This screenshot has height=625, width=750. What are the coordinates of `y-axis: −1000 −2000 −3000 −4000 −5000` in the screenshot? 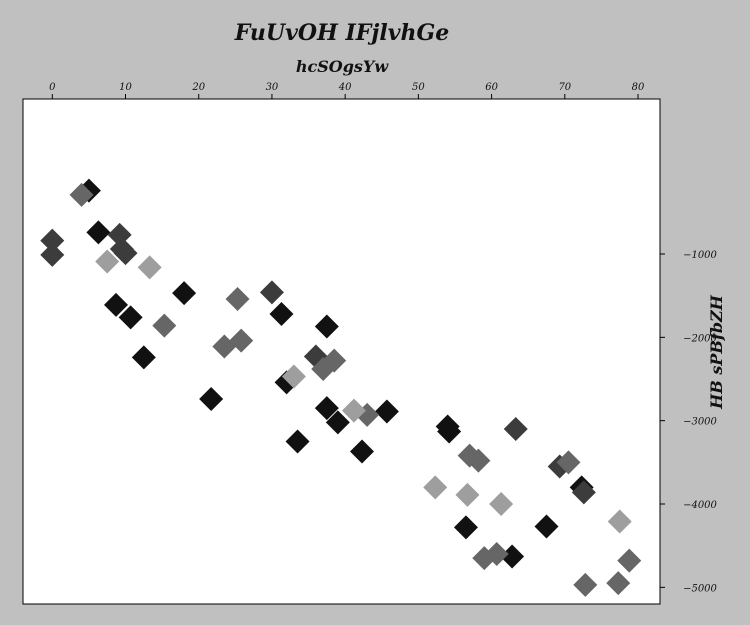 It's located at (689, 422).